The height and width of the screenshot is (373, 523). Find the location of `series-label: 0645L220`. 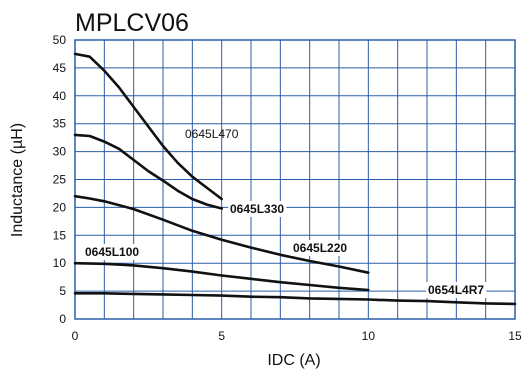

series-label: 0645L220 is located at coordinates (320, 248).